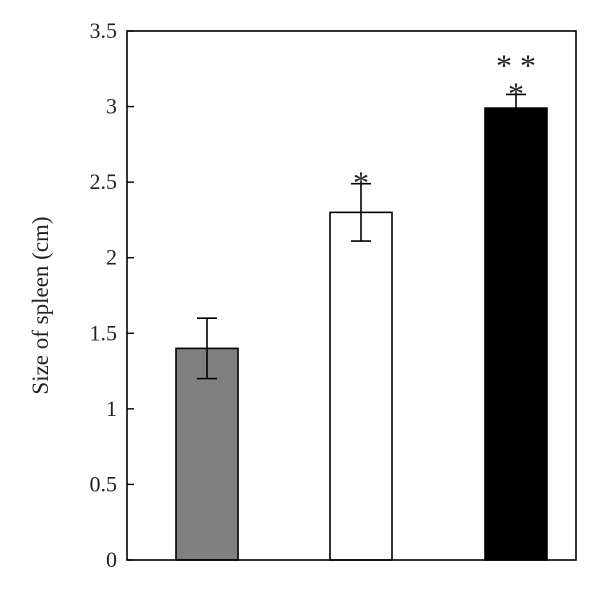 The width and height of the screenshot is (600, 592). Describe the element at coordinates (111, 257) in the screenshot. I see `y-tick-label: 2` at that location.